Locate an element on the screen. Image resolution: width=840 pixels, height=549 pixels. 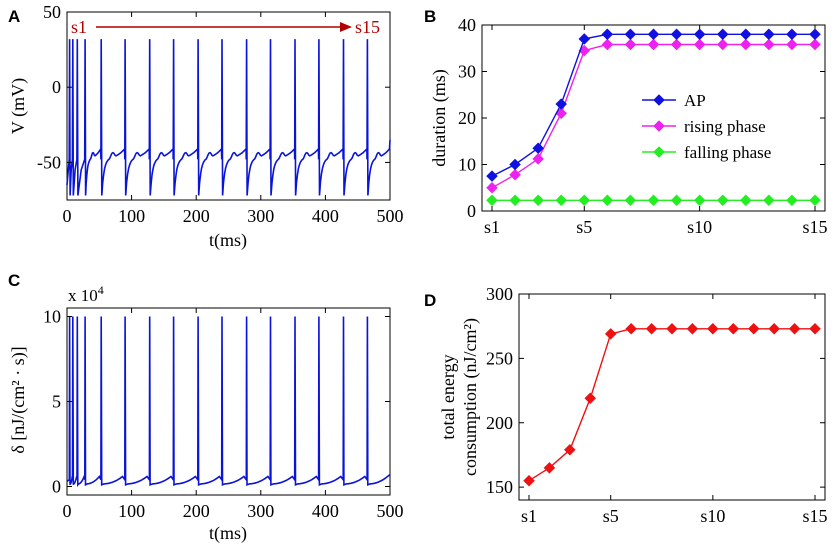
panel-b-axes-box is located at coordinates (653, 118).